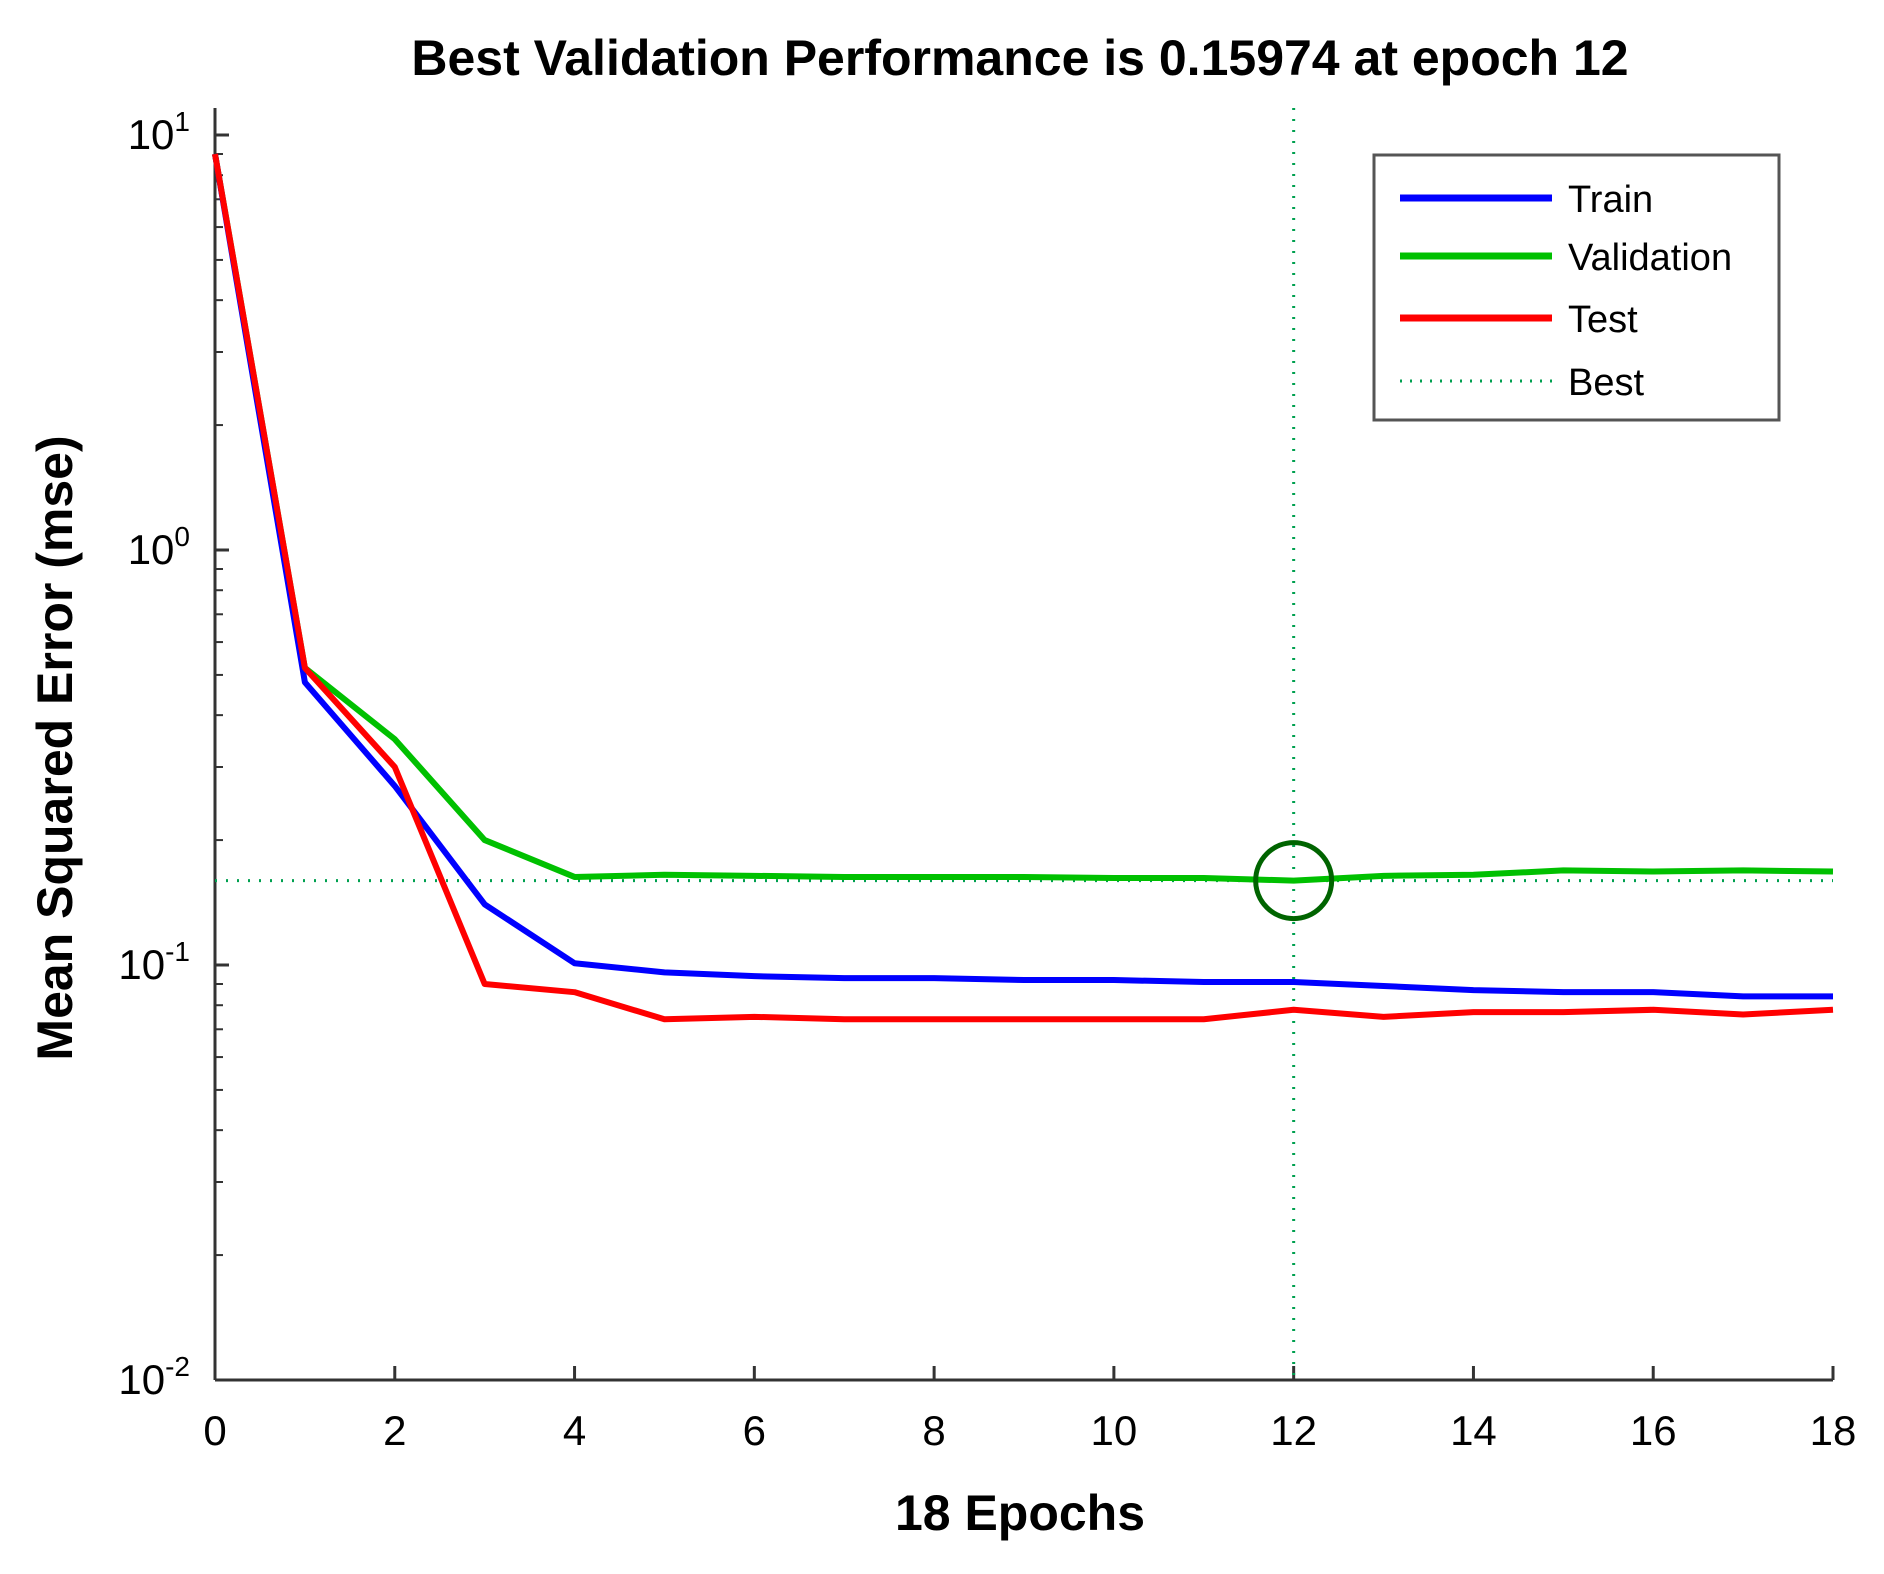  Describe the element at coordinates (154, 1377) in the screenshot. I see `y-tick-label--2: 10⁻²` at that location.